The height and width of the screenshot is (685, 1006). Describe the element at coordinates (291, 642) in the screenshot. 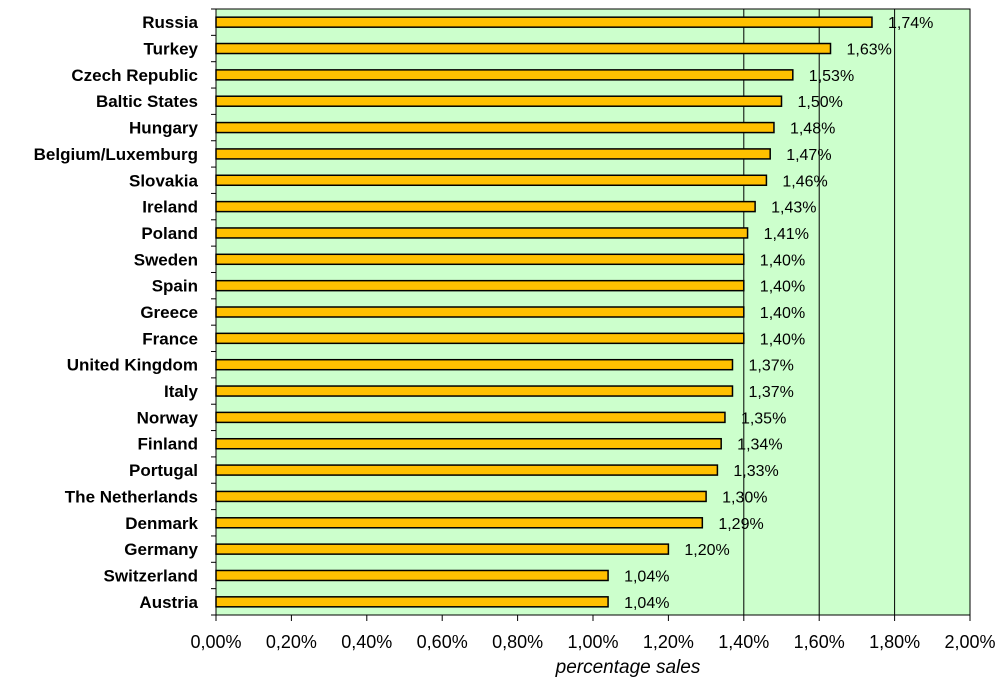

I see `x-tick-label: 0,20%` at that location.